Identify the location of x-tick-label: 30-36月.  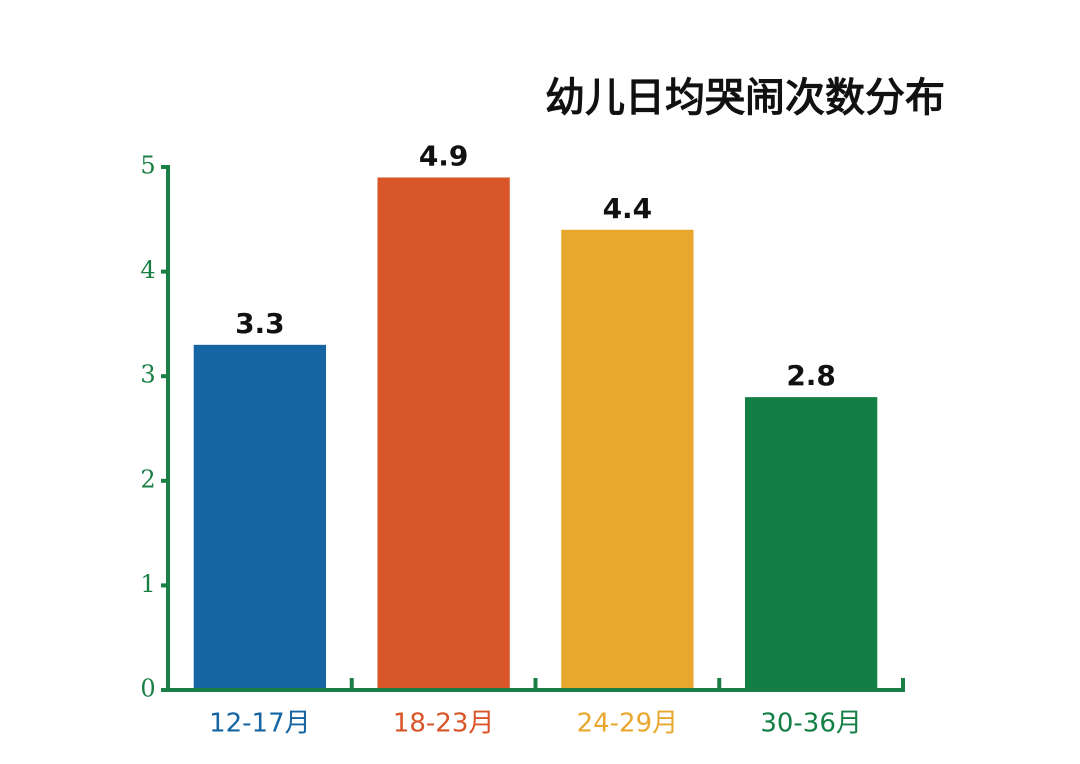
(811, 724).